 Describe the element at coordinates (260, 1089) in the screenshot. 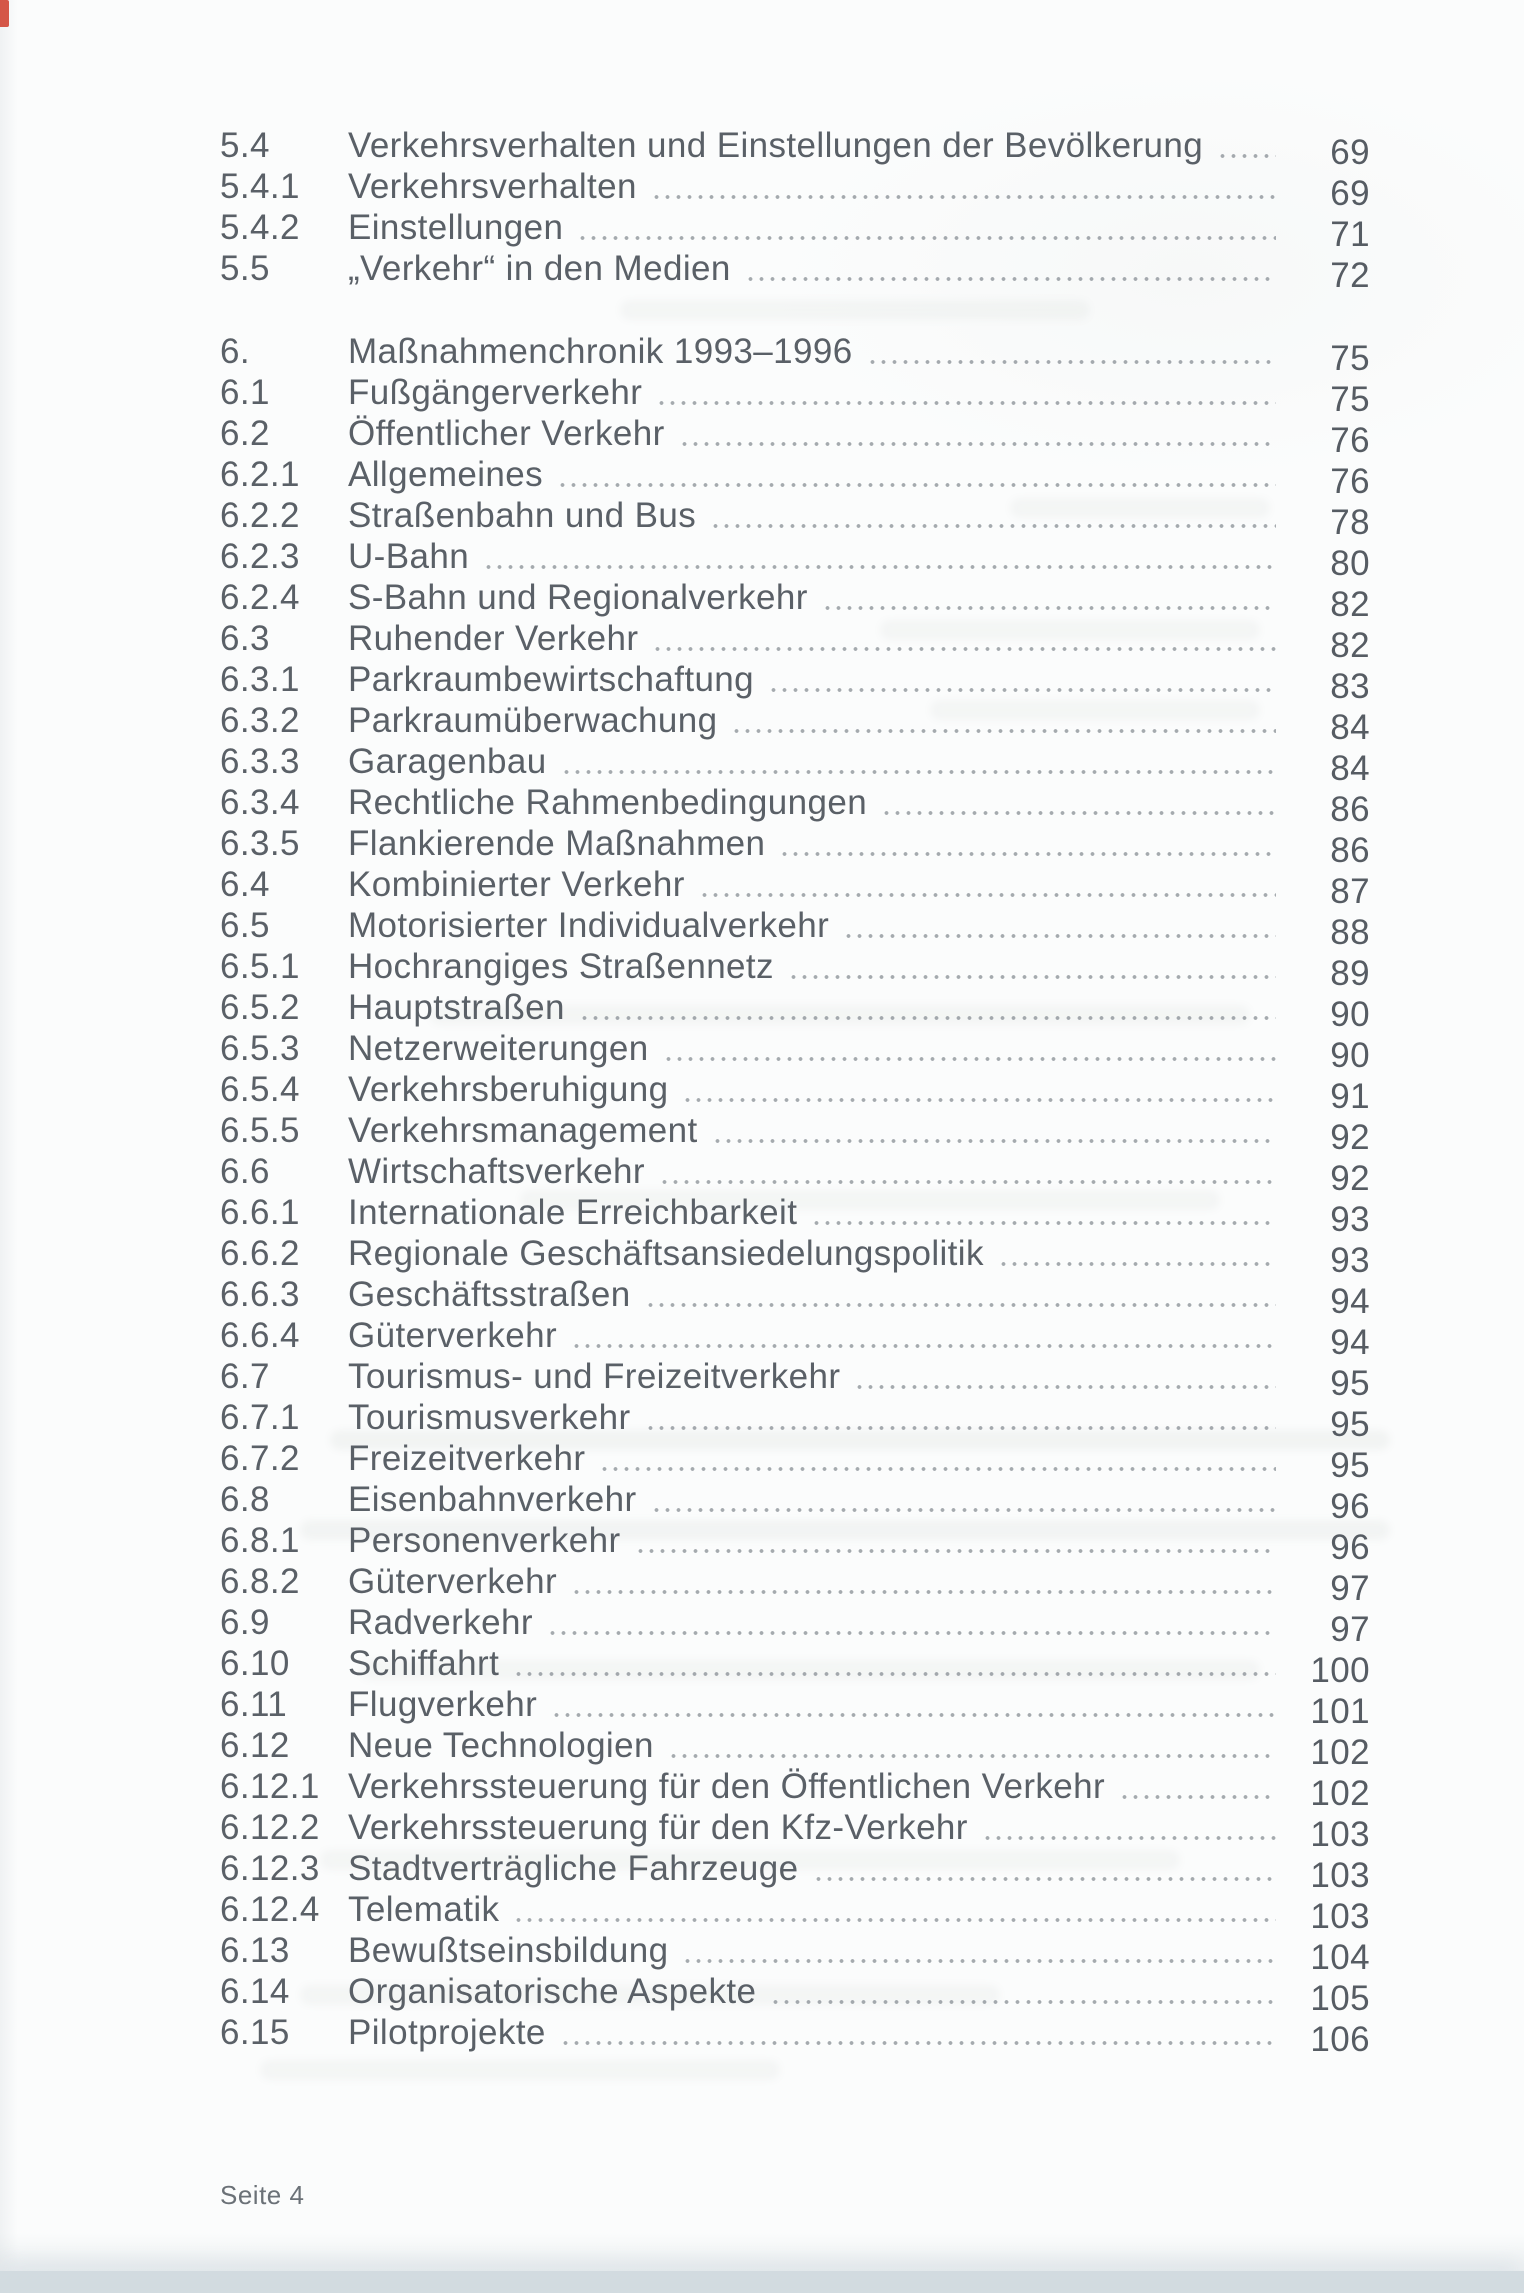

I see `toc-entry-number: 6.5.4` at that location.